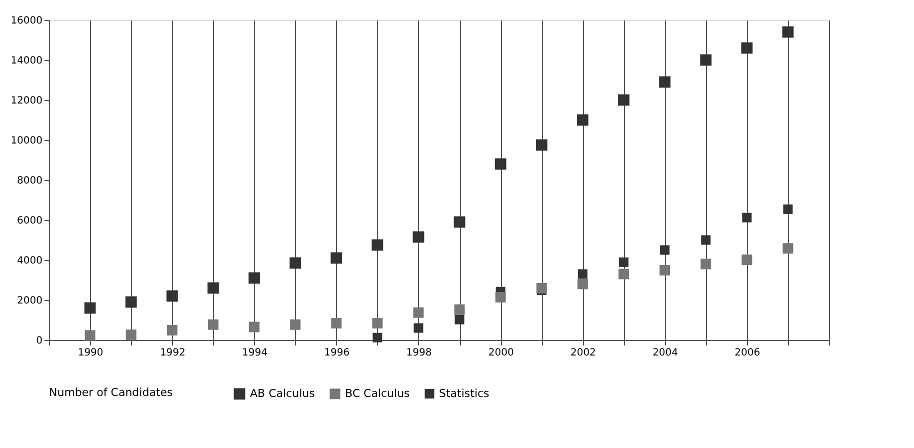 The width and height of the screenshot is (914, 448). What do you see at coordinates (29, 221) in the screenshot?
I see `y-tick-label: 6000` at bounding box center [29, 221].